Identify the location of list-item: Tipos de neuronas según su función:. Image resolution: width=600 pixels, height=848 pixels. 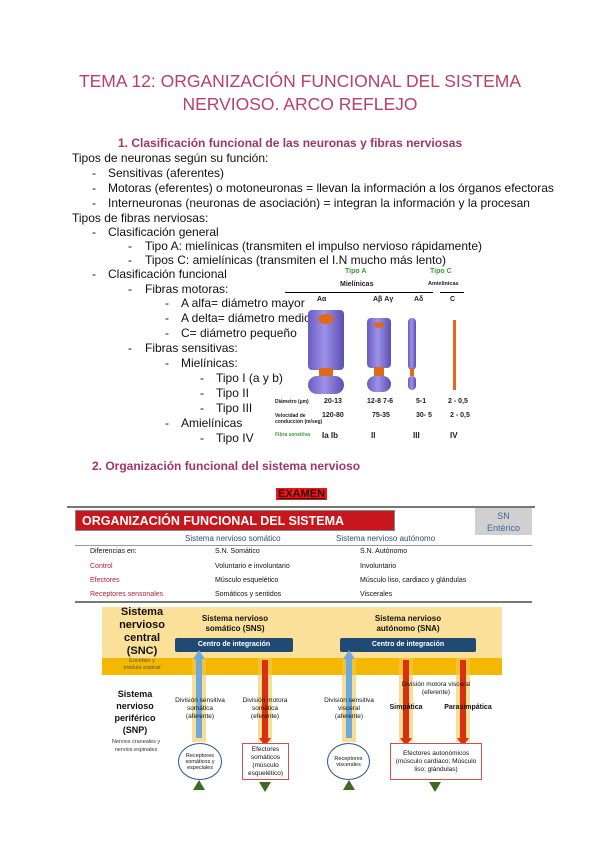
(170, 158).